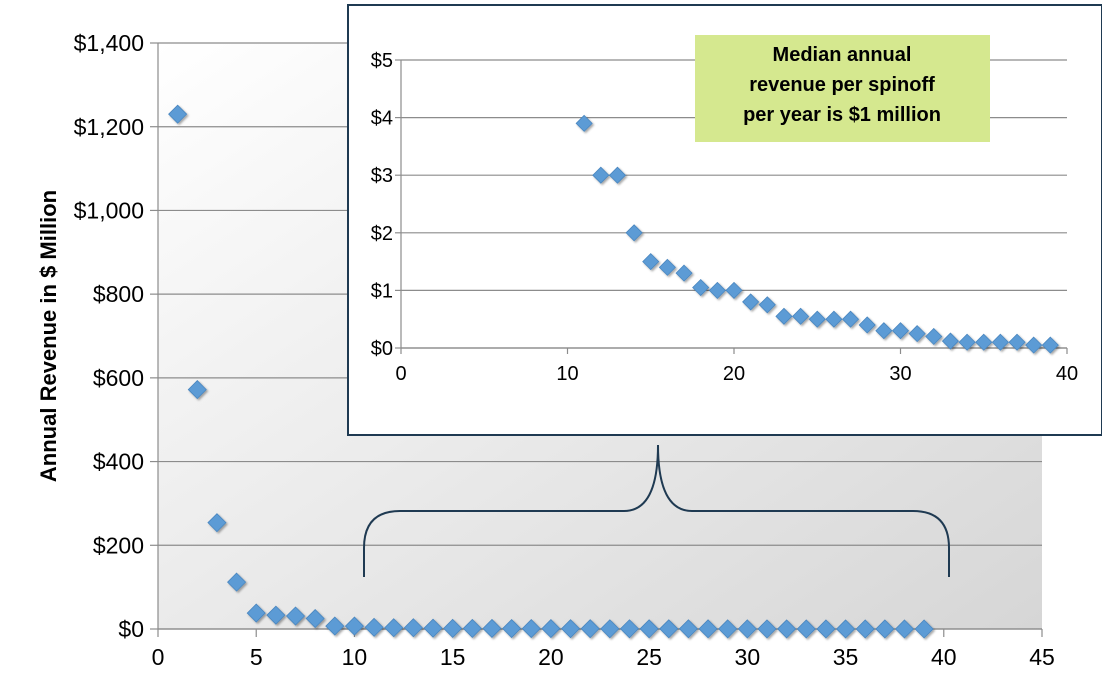 The image size is (1102, 683). I want to click on main-x-tick-label: 35, so click(846, 657).